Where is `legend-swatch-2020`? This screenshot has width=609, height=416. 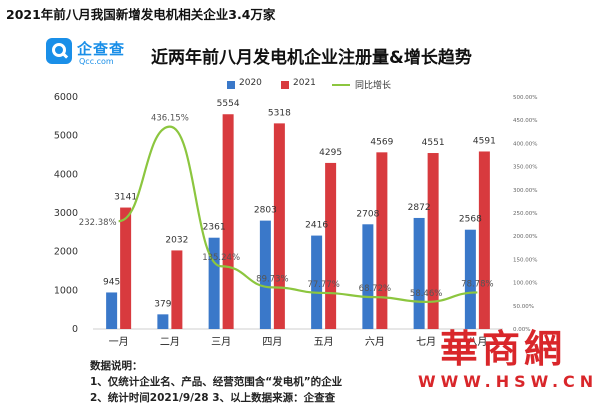
legend-swatch-2020 is located at coordinates (231, 85).